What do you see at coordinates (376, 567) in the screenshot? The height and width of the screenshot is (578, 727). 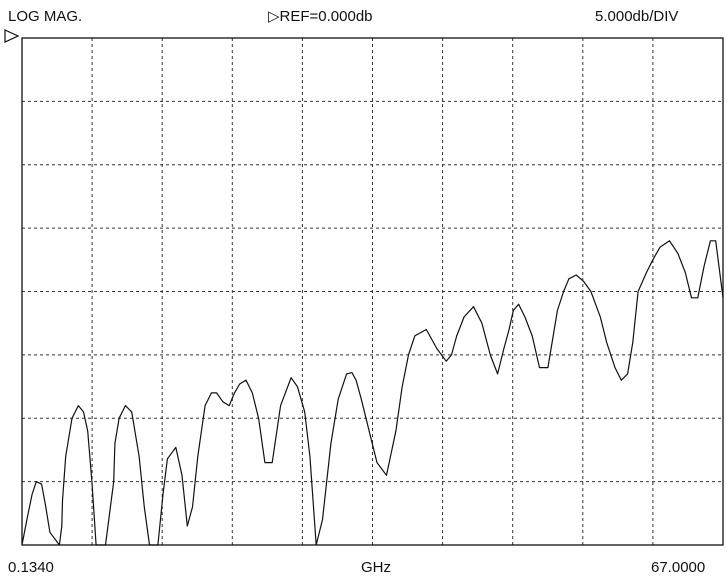 I see `frequency-unit-label: GHz` at bounding box center [376, 567].